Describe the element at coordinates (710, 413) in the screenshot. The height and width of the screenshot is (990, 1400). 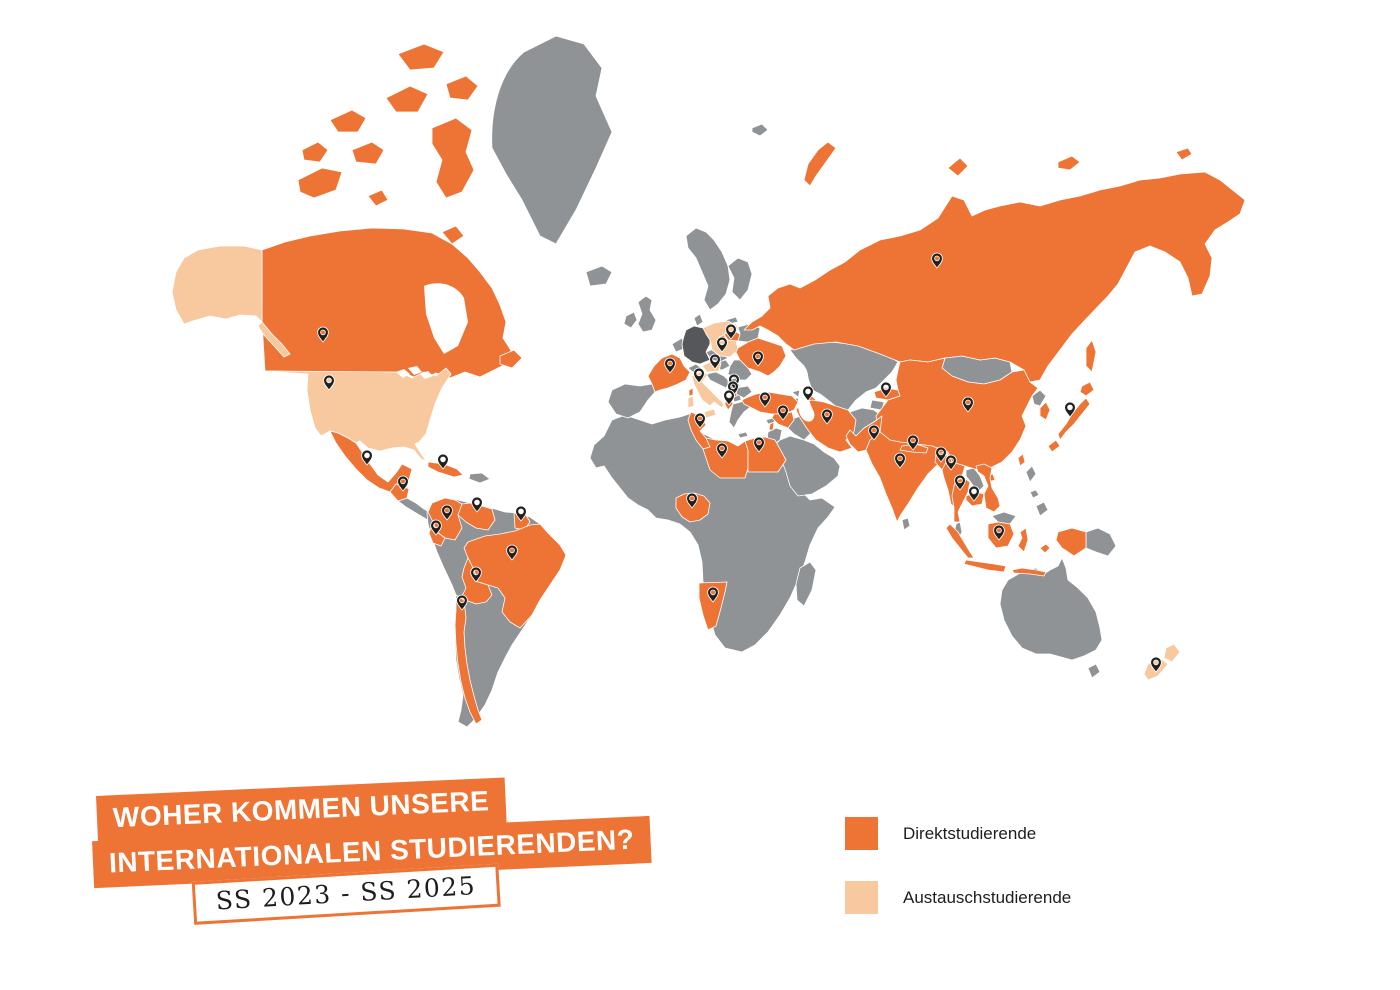
I see `island-sicily` at that location.